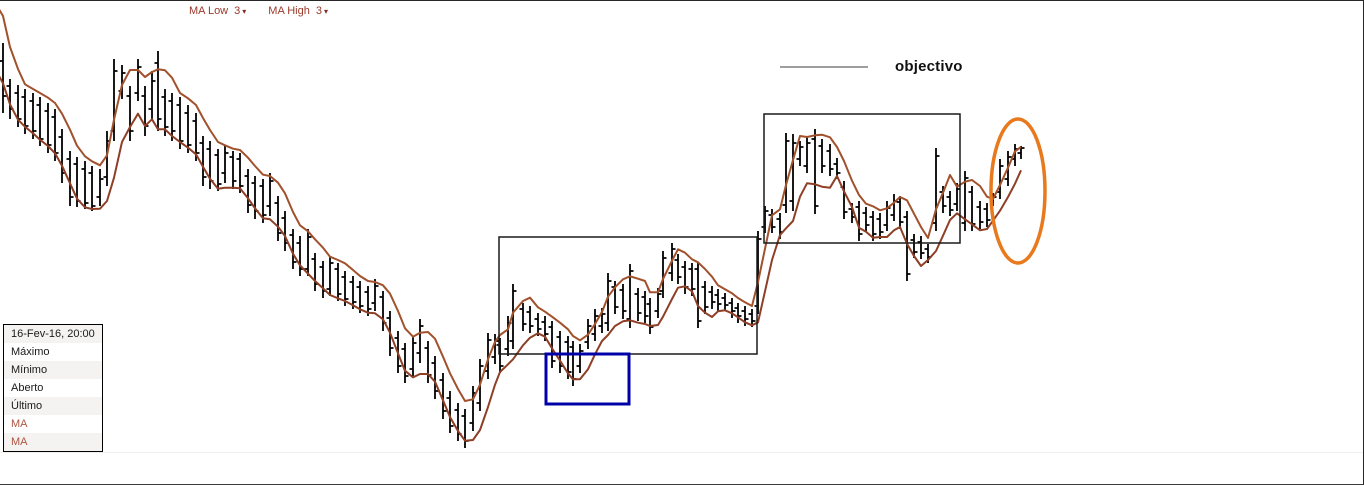 Image resolution: width=1364 pixels, height=485 pixels. What do you see at coordinates (862, 178) in the screenshot?
I see `consolidation-box-upper` at bounding box center [862, 178].